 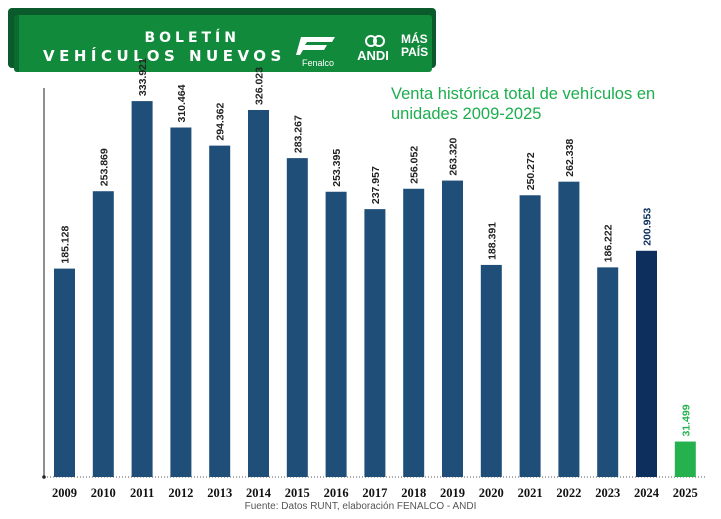 What do you see at coordinates (258, 293) in the screenshot?
I see `bar-2014` at bounding box center [258, 293].